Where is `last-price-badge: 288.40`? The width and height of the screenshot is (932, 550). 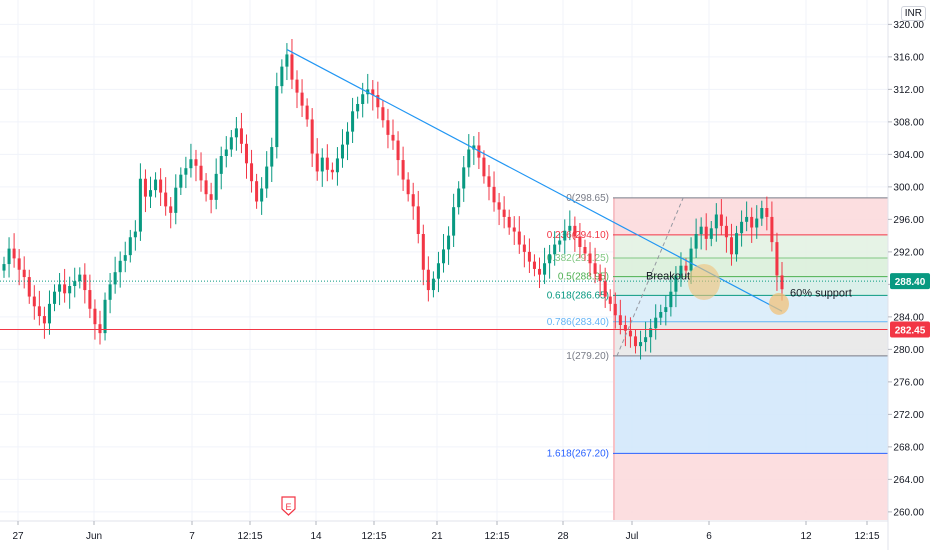
last-price-badge: 288.40 is located at coordinates (910, 282).